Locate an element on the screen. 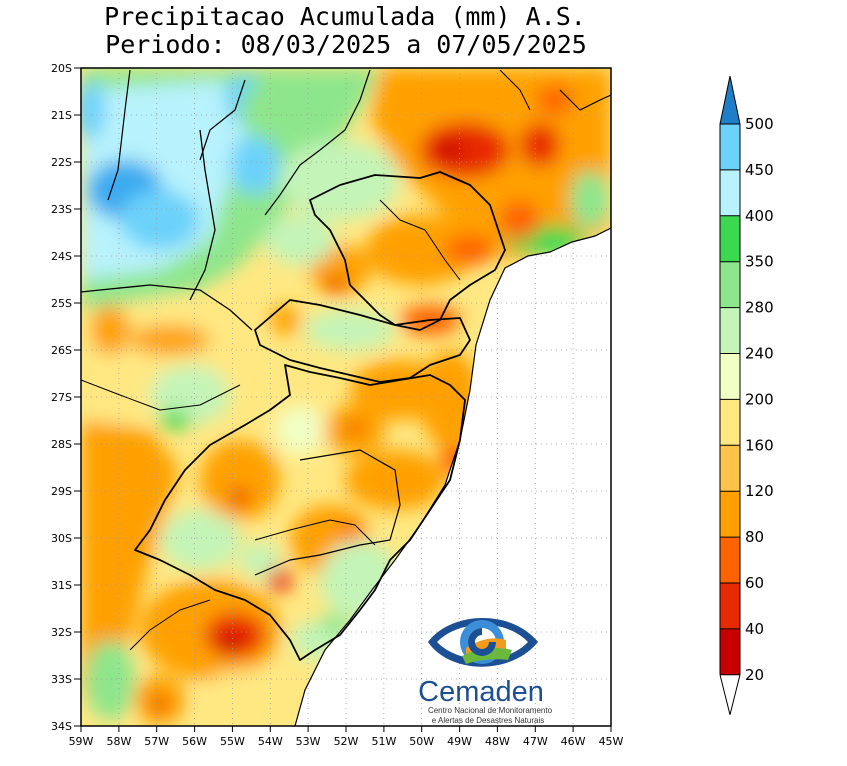 The image size is (847, 766). lat-label: 21S is located at coordinates (61, 115).